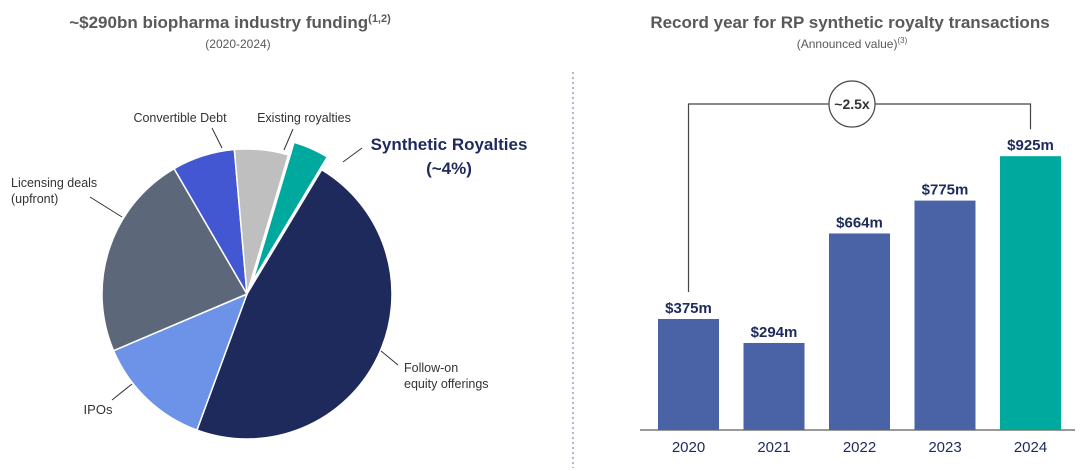 This screenshot has width=1080, height=471. I want to click on pie-slice-existing-royalties, so click(261, 221).